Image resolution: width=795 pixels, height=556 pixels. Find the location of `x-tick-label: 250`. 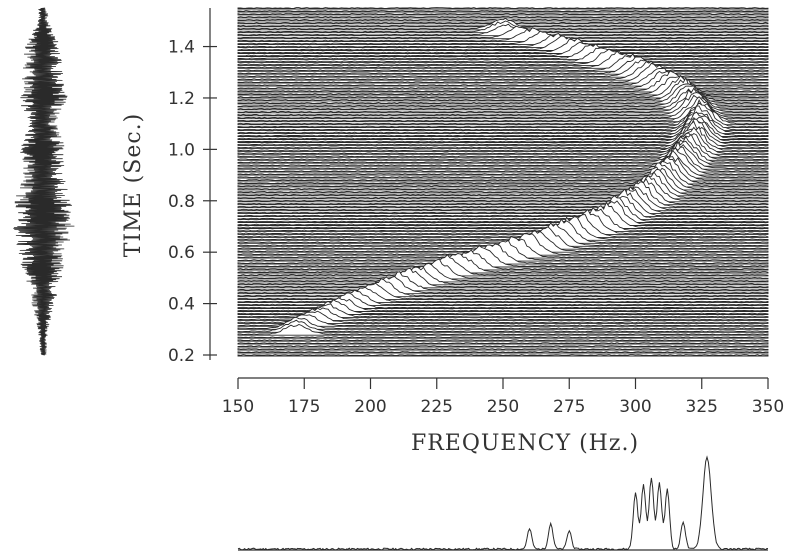

x-tick-label: 250 is located at coordinates (503, 407).